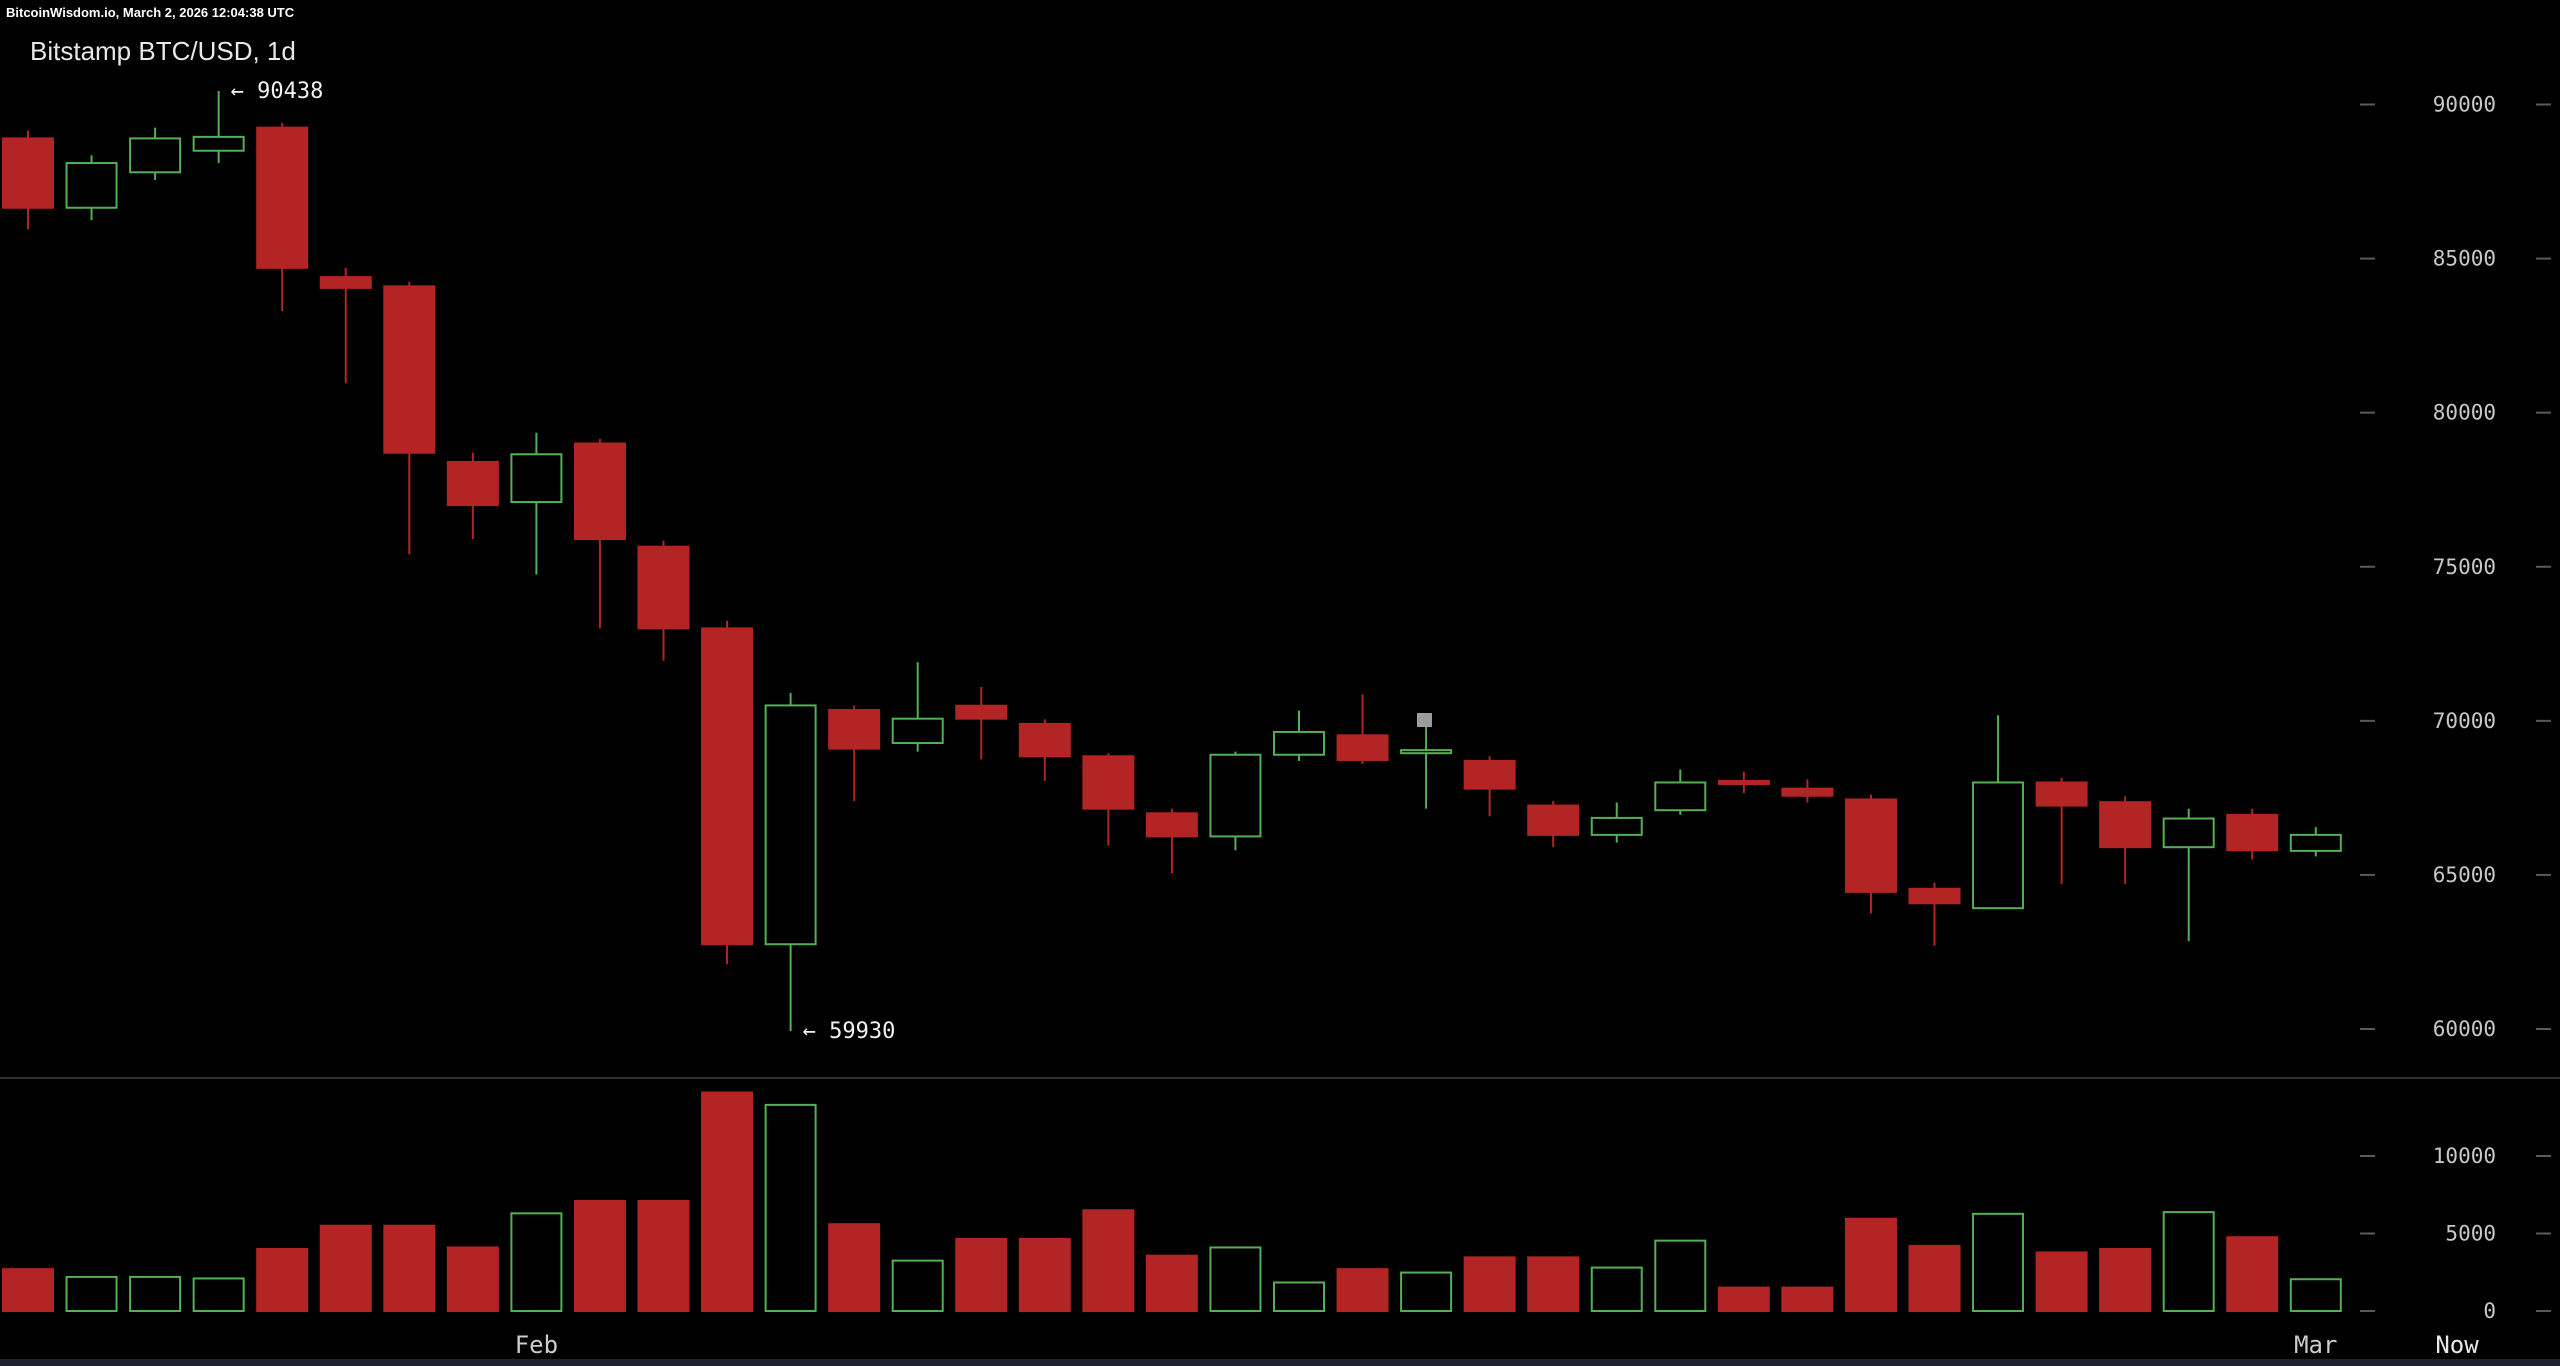 This screenshot has width=2560, height=1366. What do you see at coordinates (2464, 875) in the screenshot?
I see `price-axis-label: 65000` at bounding box center [2464, 875].